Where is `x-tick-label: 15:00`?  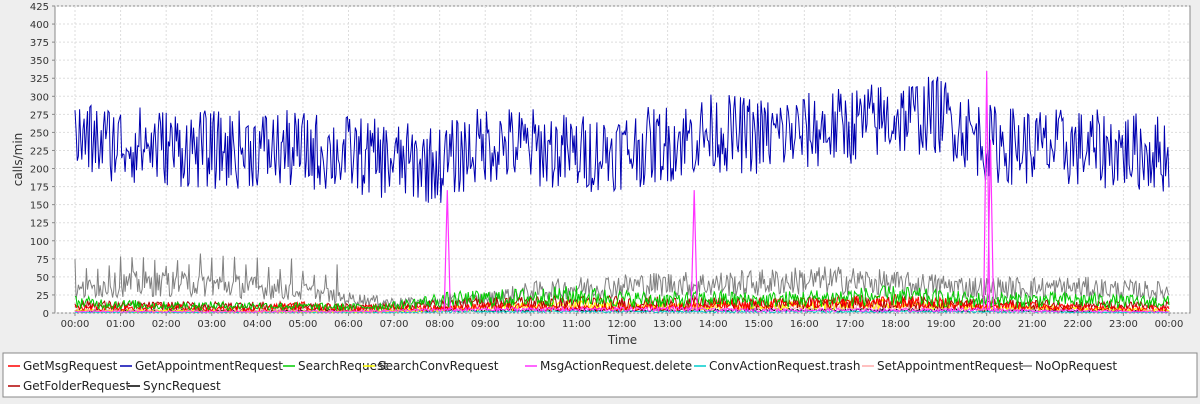 x-tick-label: 15:00 is located at coordinates (758, 324).